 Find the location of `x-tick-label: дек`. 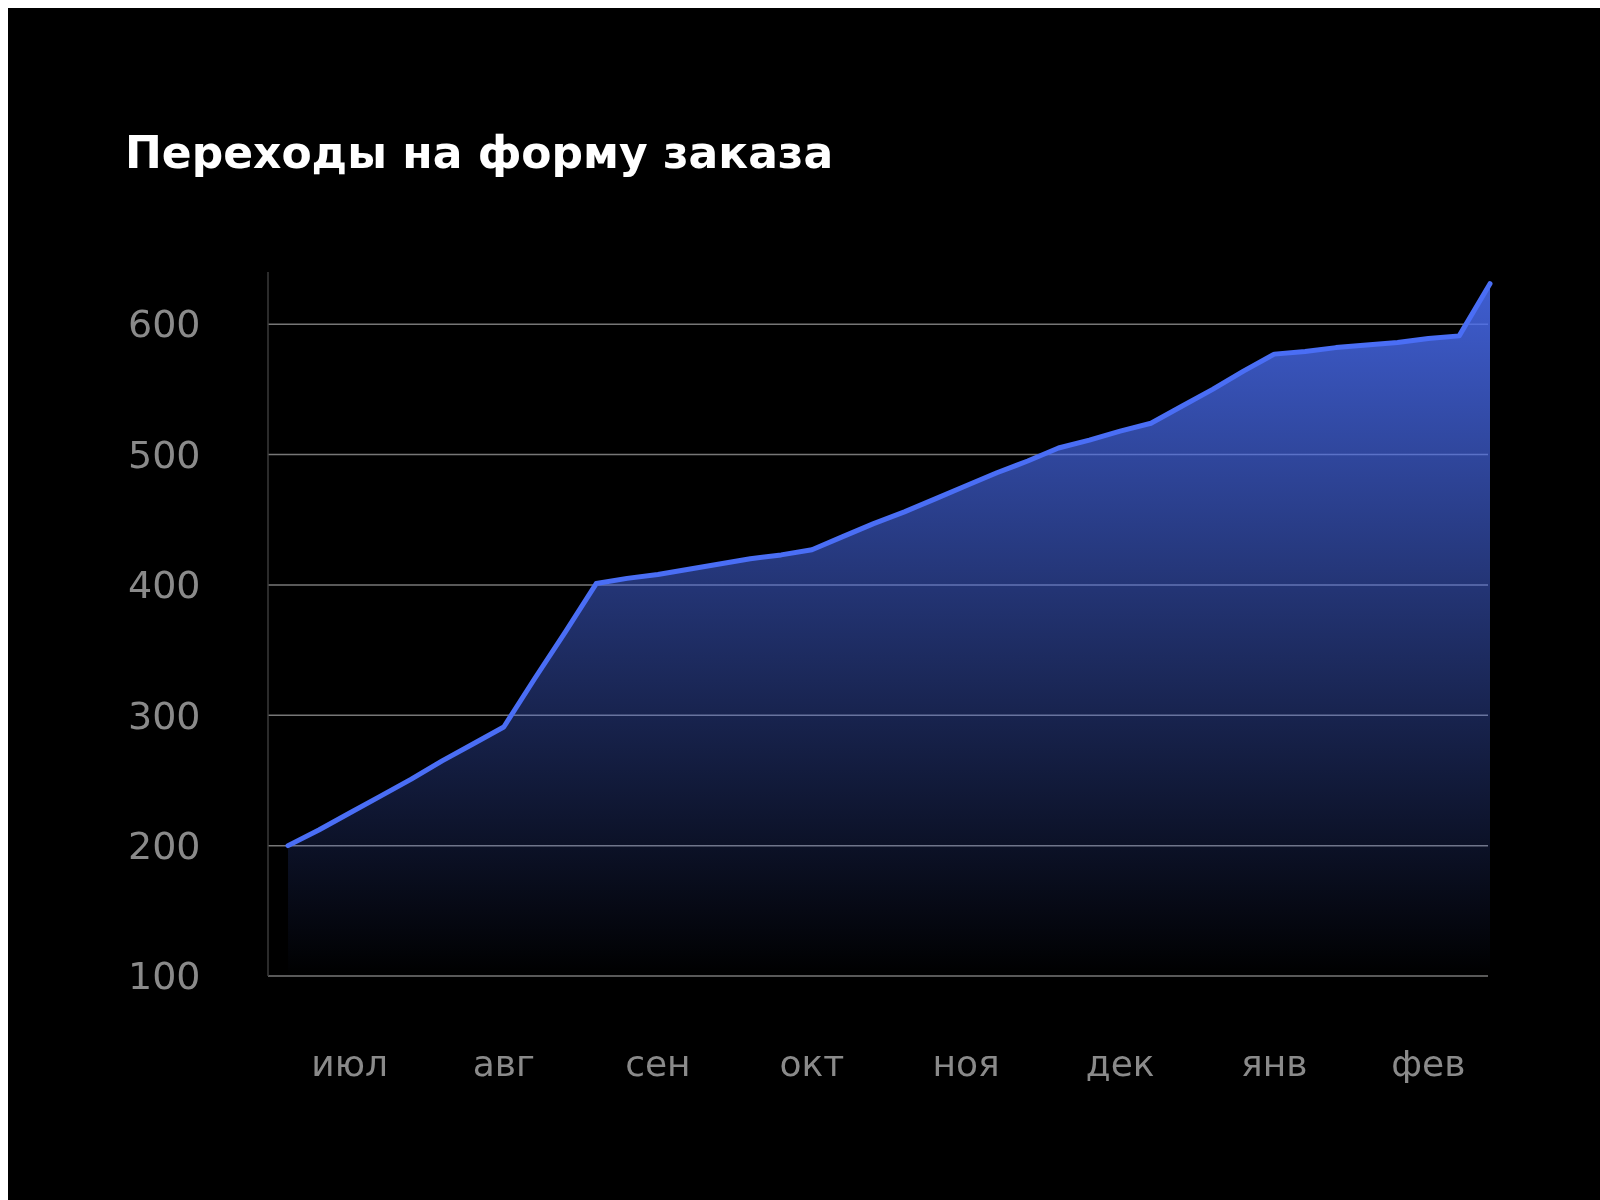

x-tick-label: дек is located at coordinates (1120, 1063).